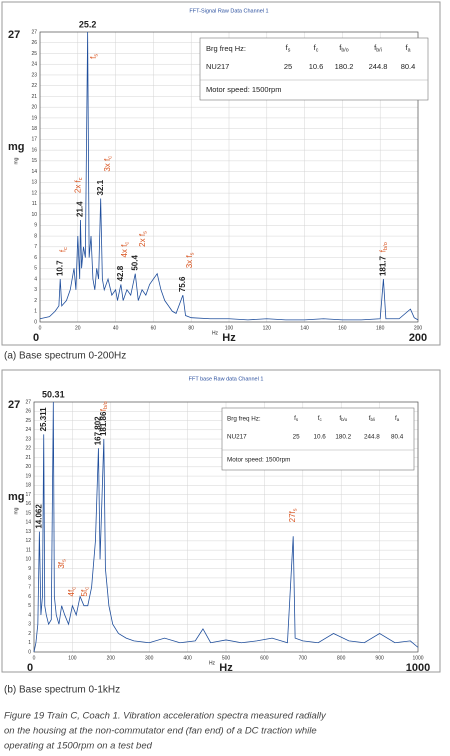 The image size is (450, 756). I want to click on chart-title: FFT-Signal Raw Data Channel 1, so click(228, 11).